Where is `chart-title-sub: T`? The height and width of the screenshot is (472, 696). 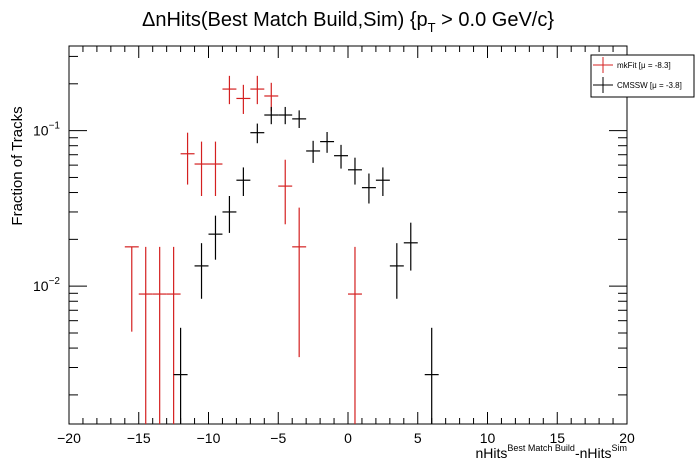 chart-title-sub: T is located at coordinates (432, 27).